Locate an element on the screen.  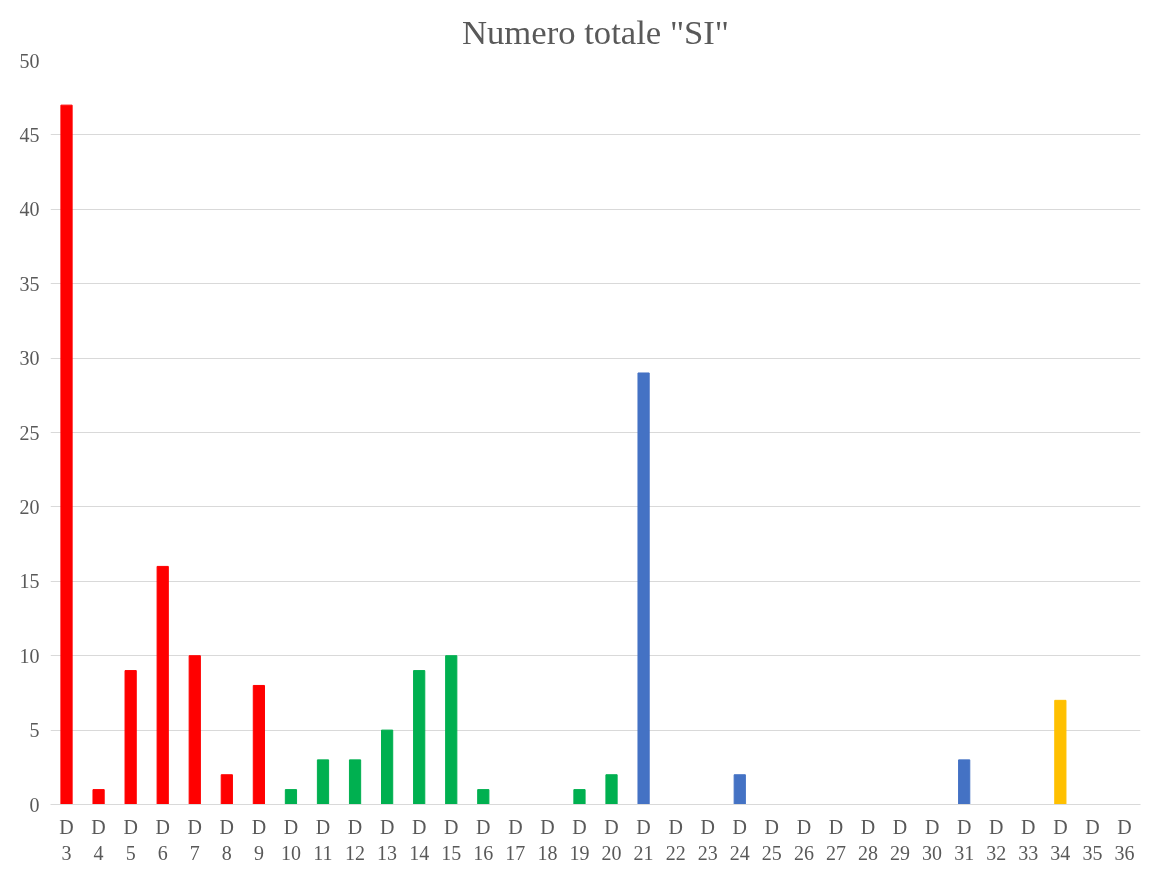
y-tick-label: 0 is located at coordinates (34, 804).